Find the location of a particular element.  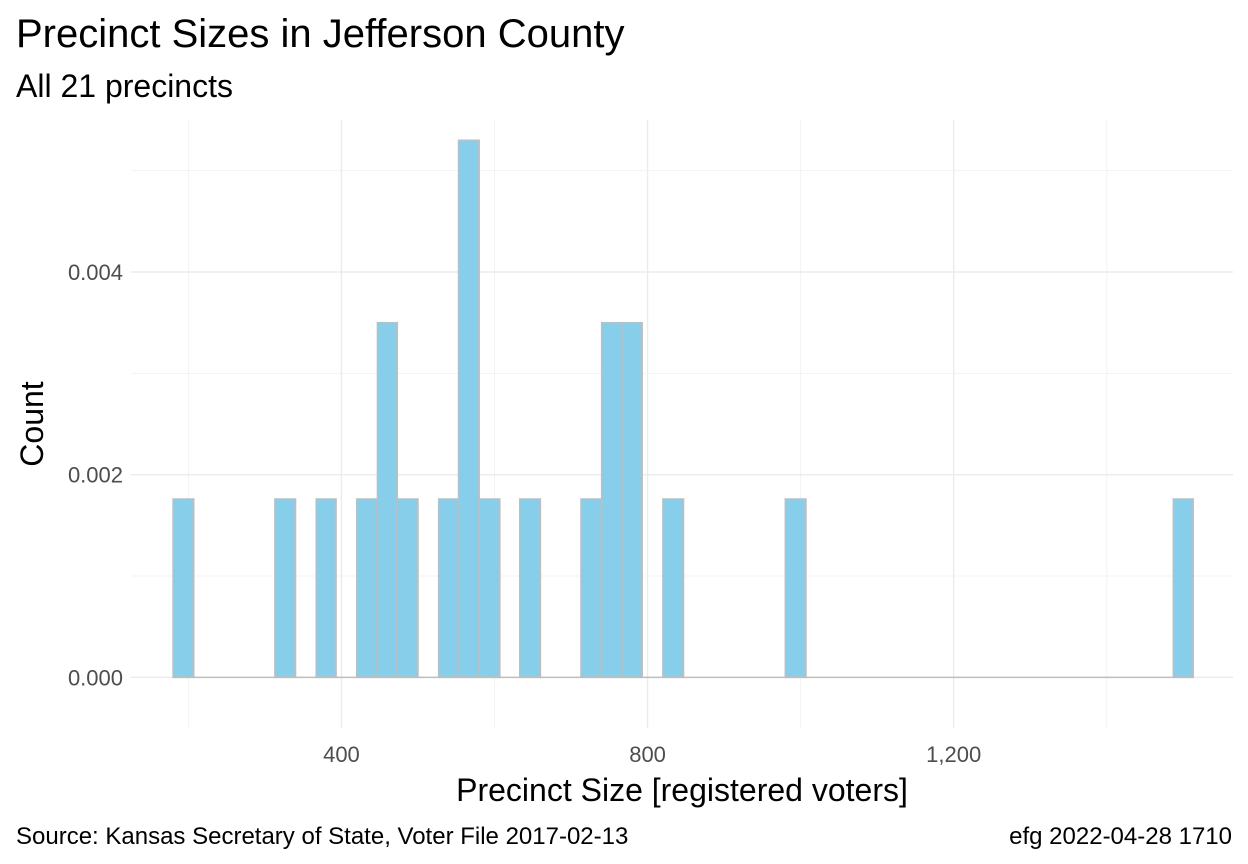

x-tick-label: 400 is located at coordinates (341, 754).